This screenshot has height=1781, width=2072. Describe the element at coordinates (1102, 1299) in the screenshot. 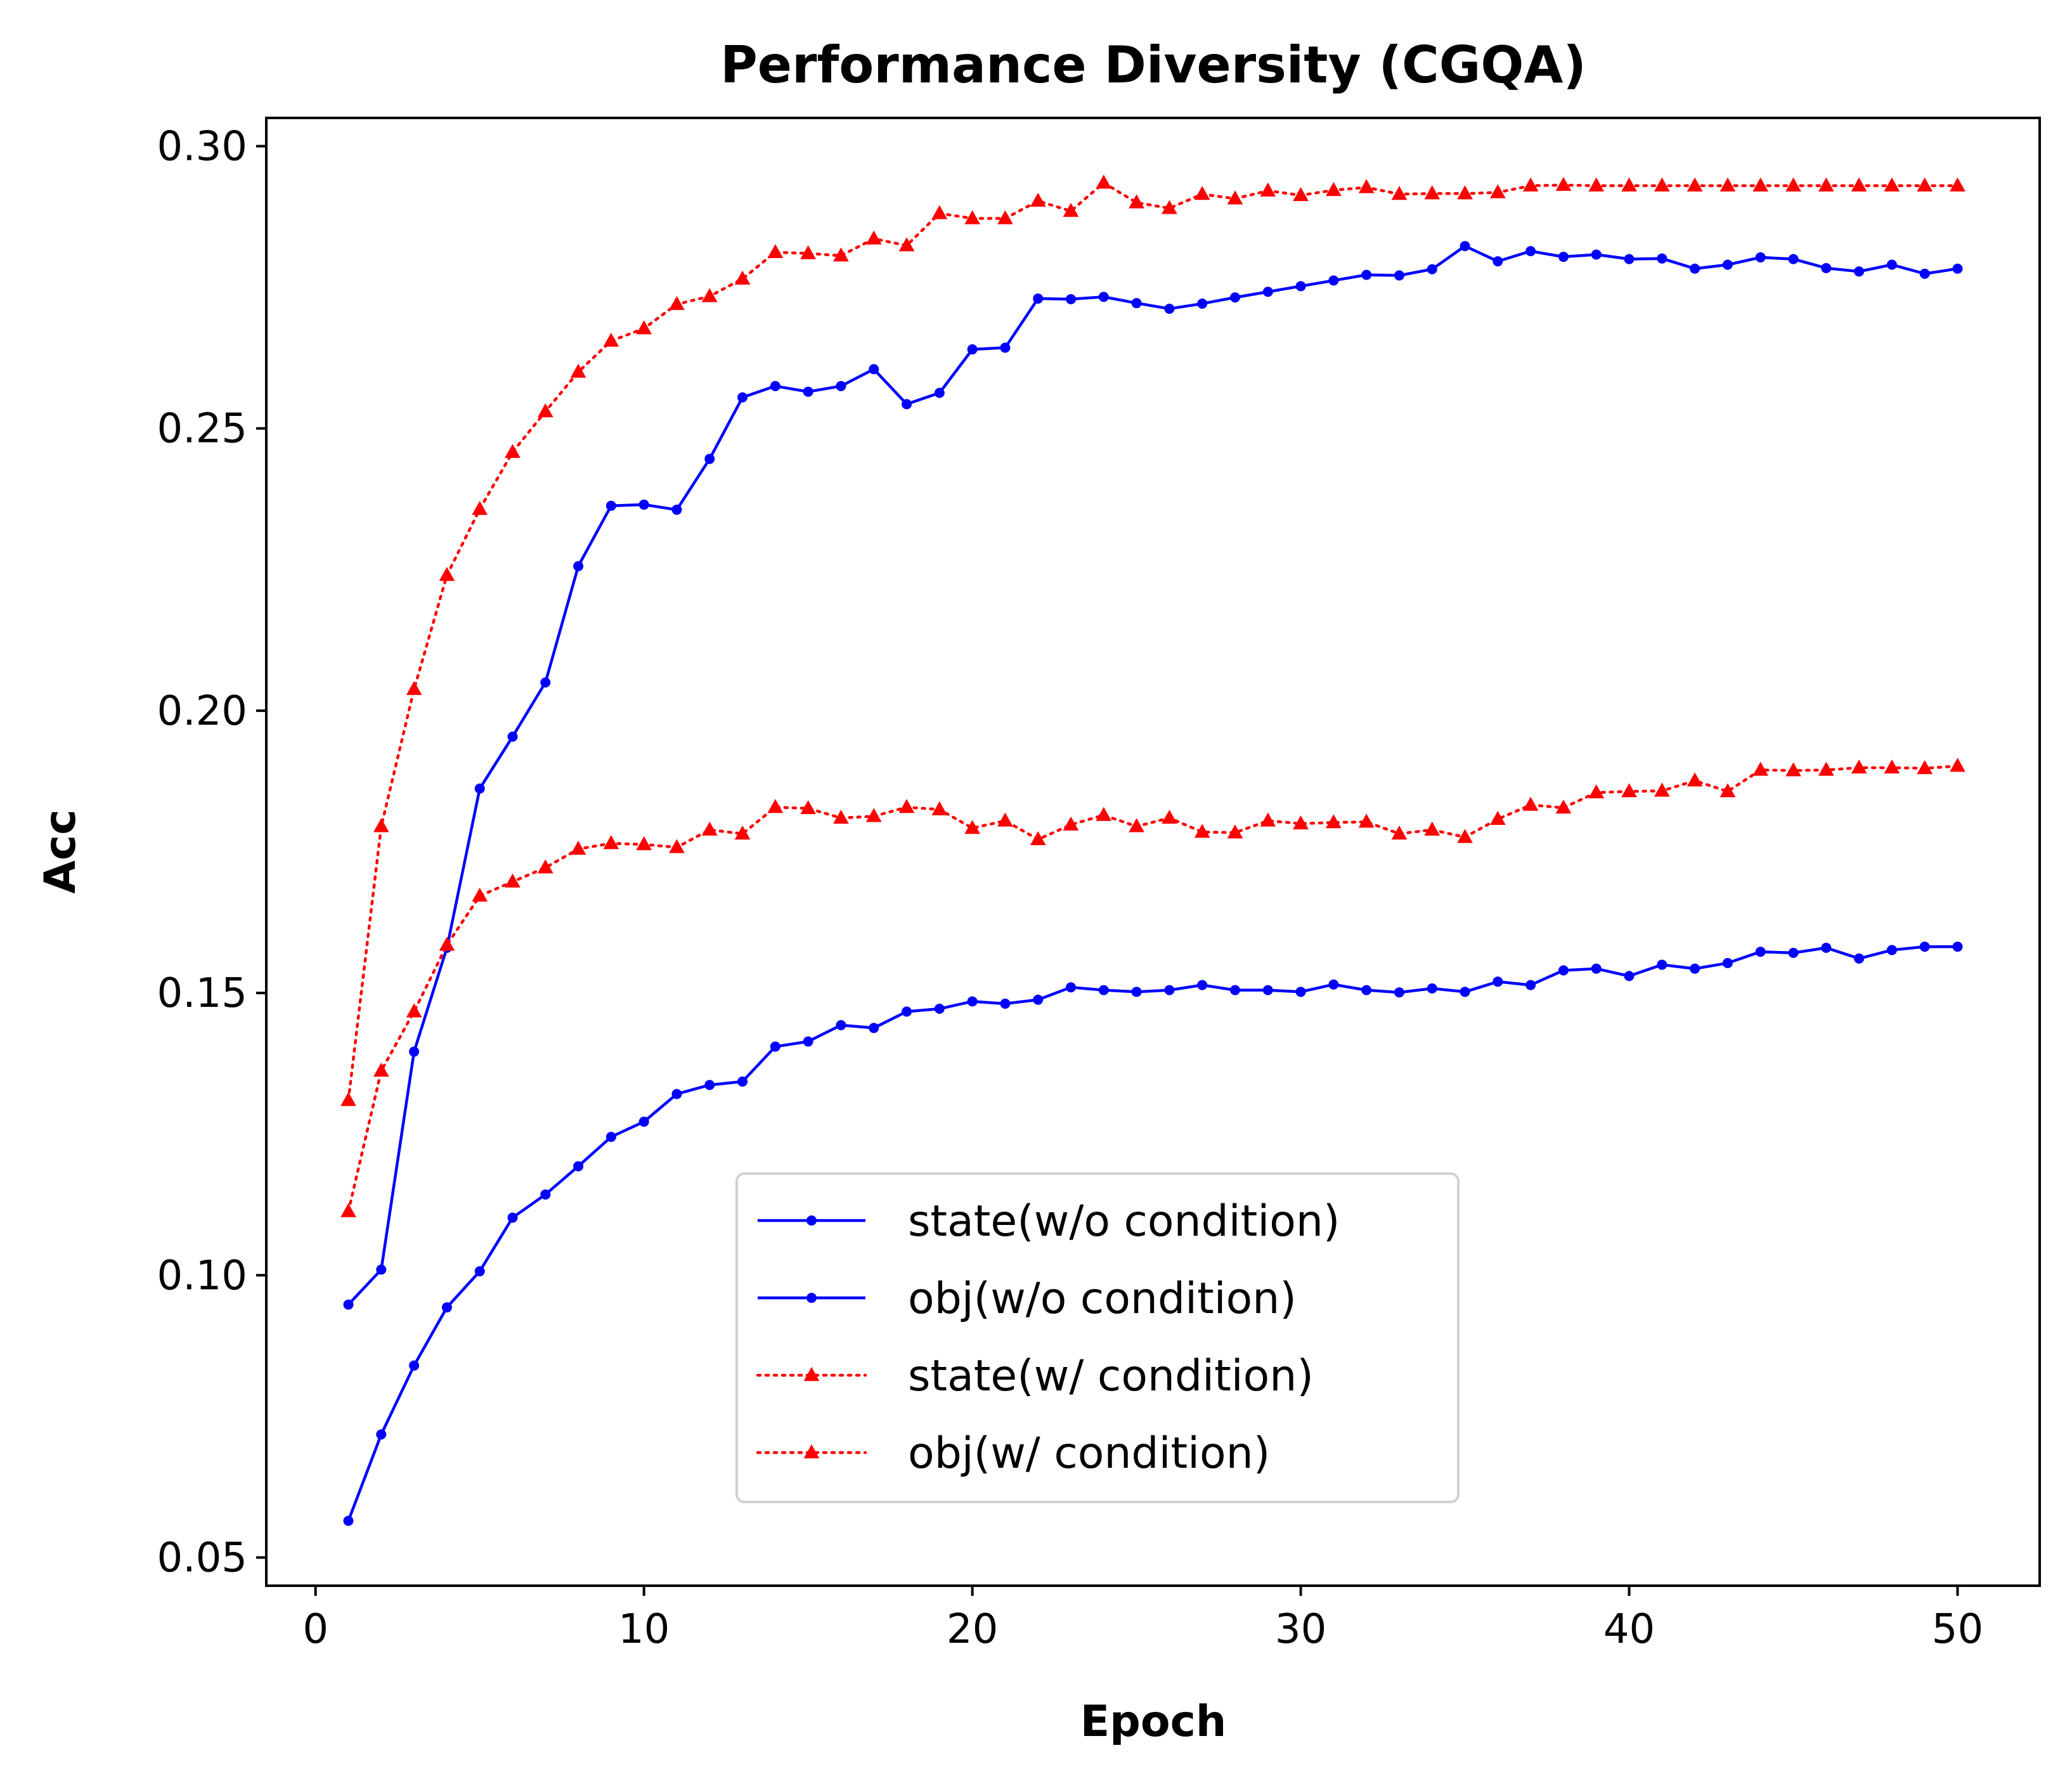

I see `legend-label: obj(w/o condition)` at that location.